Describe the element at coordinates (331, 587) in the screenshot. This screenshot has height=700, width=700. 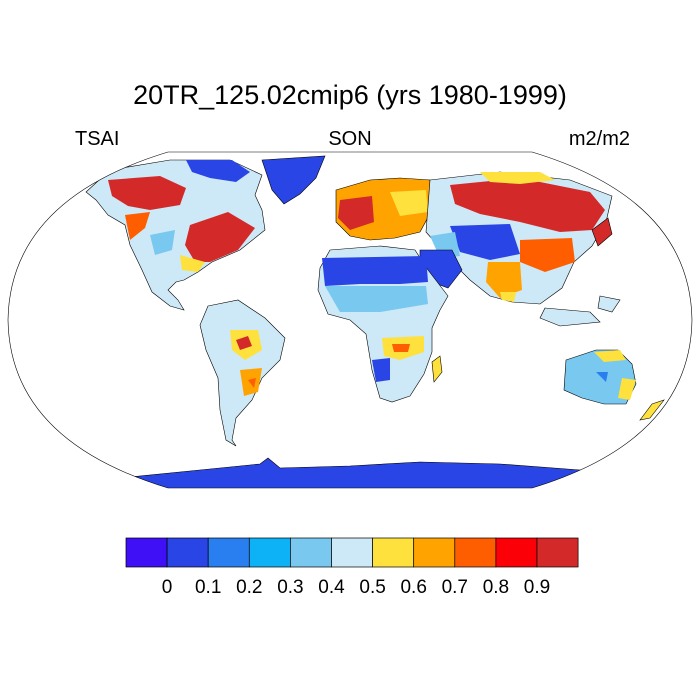
I see `colorbar-tick-label: 0.4` at that location.